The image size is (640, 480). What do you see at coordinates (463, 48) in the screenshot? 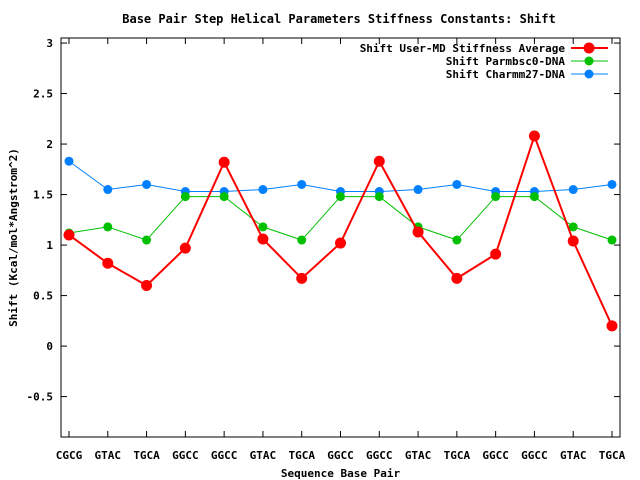
I see `legend-label: Shift User-MD Stiffness Average` at bounding box center [463, 48].